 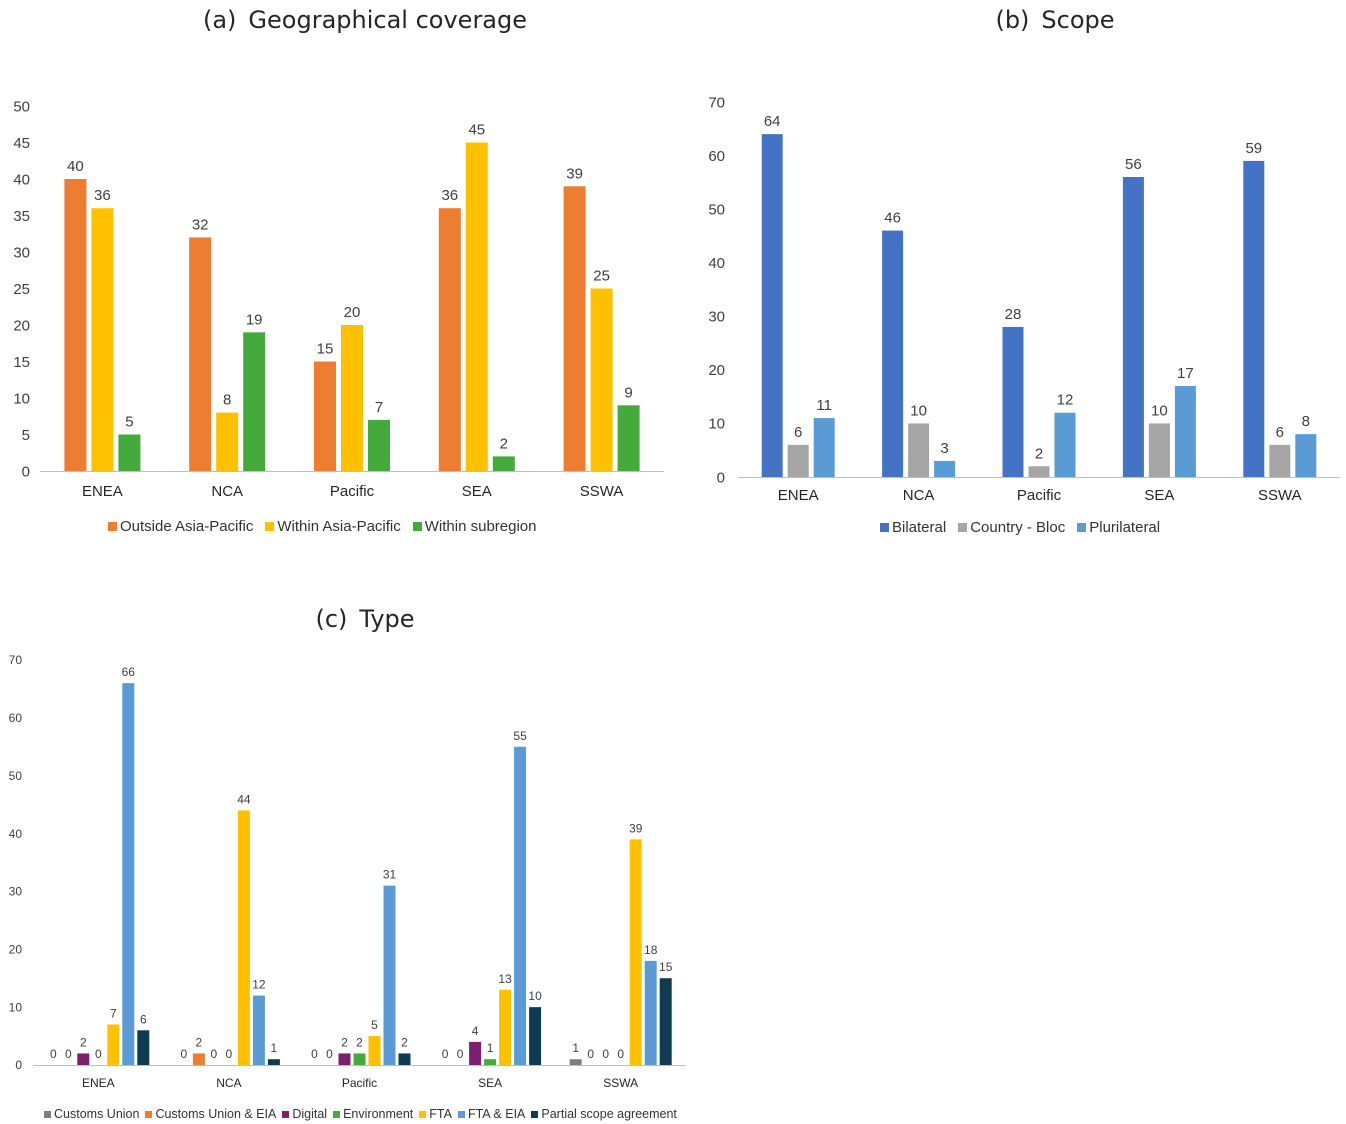 What do you see at coordinates (772, 121) in the screenshot?
I see `data-label: 64` at bounding box center [772, 121].